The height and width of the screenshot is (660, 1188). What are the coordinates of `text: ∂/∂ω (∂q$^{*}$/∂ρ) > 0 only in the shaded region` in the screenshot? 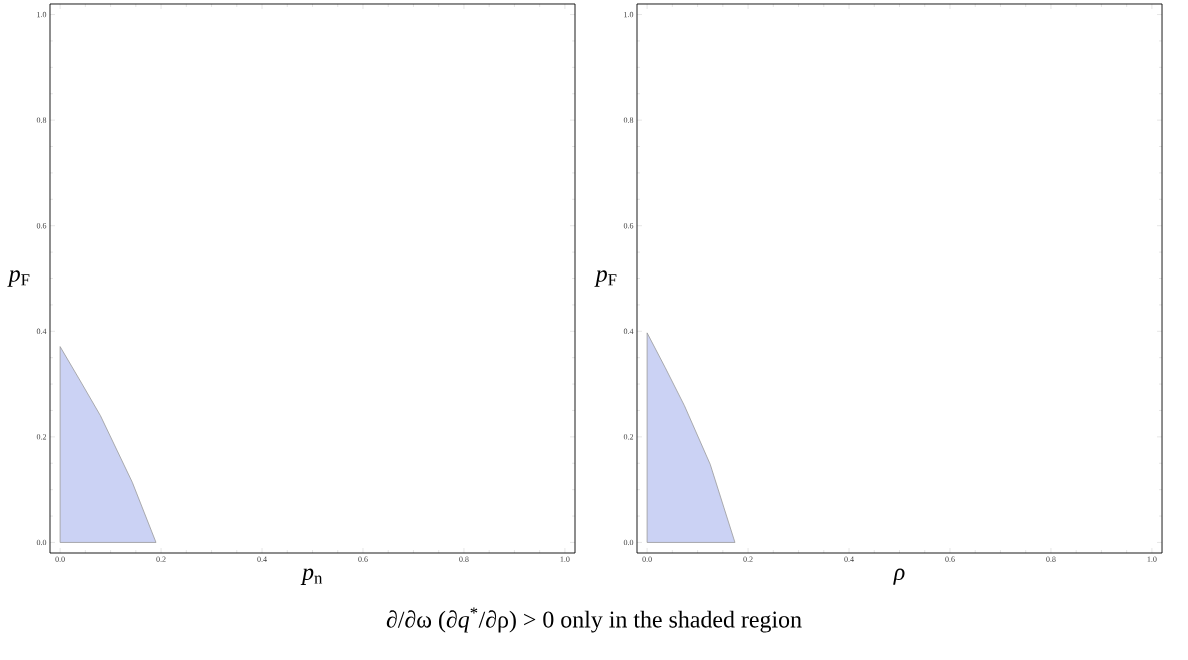 It's located at (594, 620).